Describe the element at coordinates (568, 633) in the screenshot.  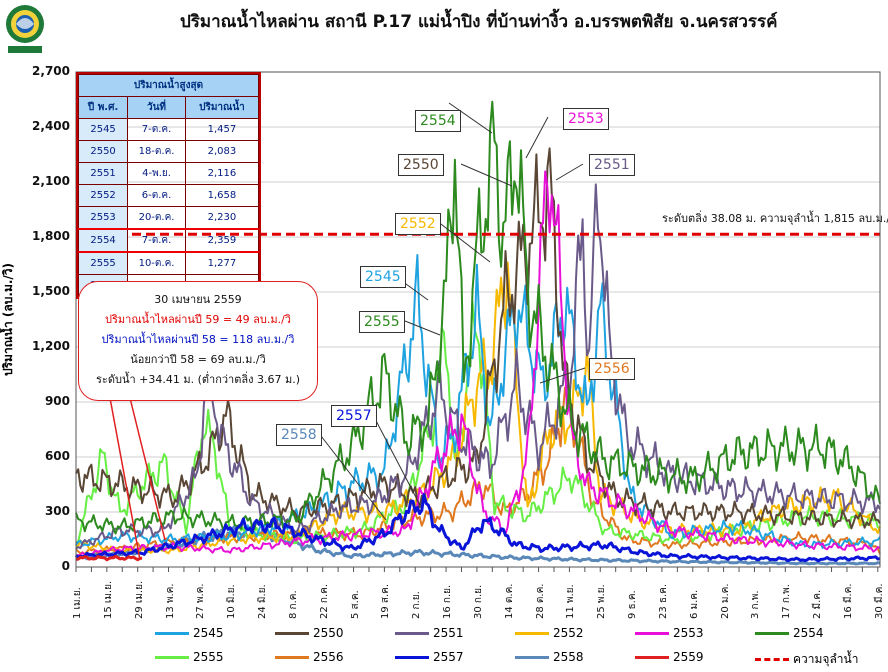
I see `legend-label: 2552` at that location.